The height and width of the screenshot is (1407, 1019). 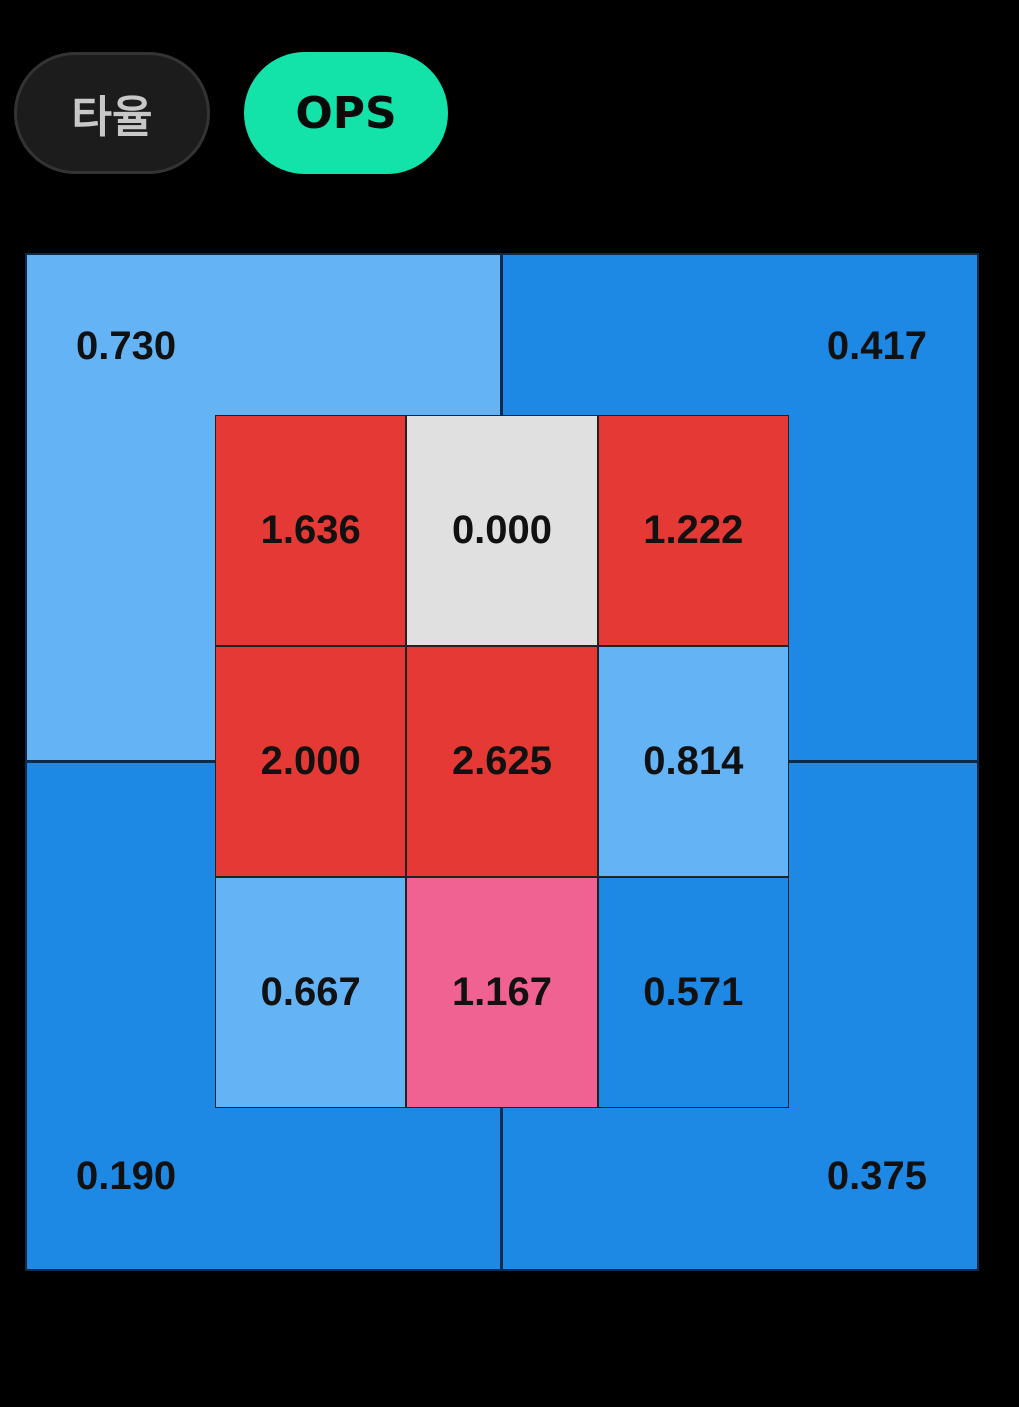 I want to click on inner-zone: 1.222, so click(x=693, y=530).